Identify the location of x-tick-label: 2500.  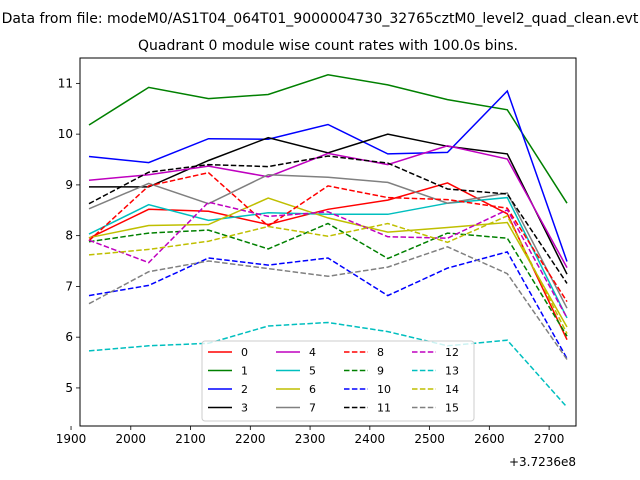
(429, 439).